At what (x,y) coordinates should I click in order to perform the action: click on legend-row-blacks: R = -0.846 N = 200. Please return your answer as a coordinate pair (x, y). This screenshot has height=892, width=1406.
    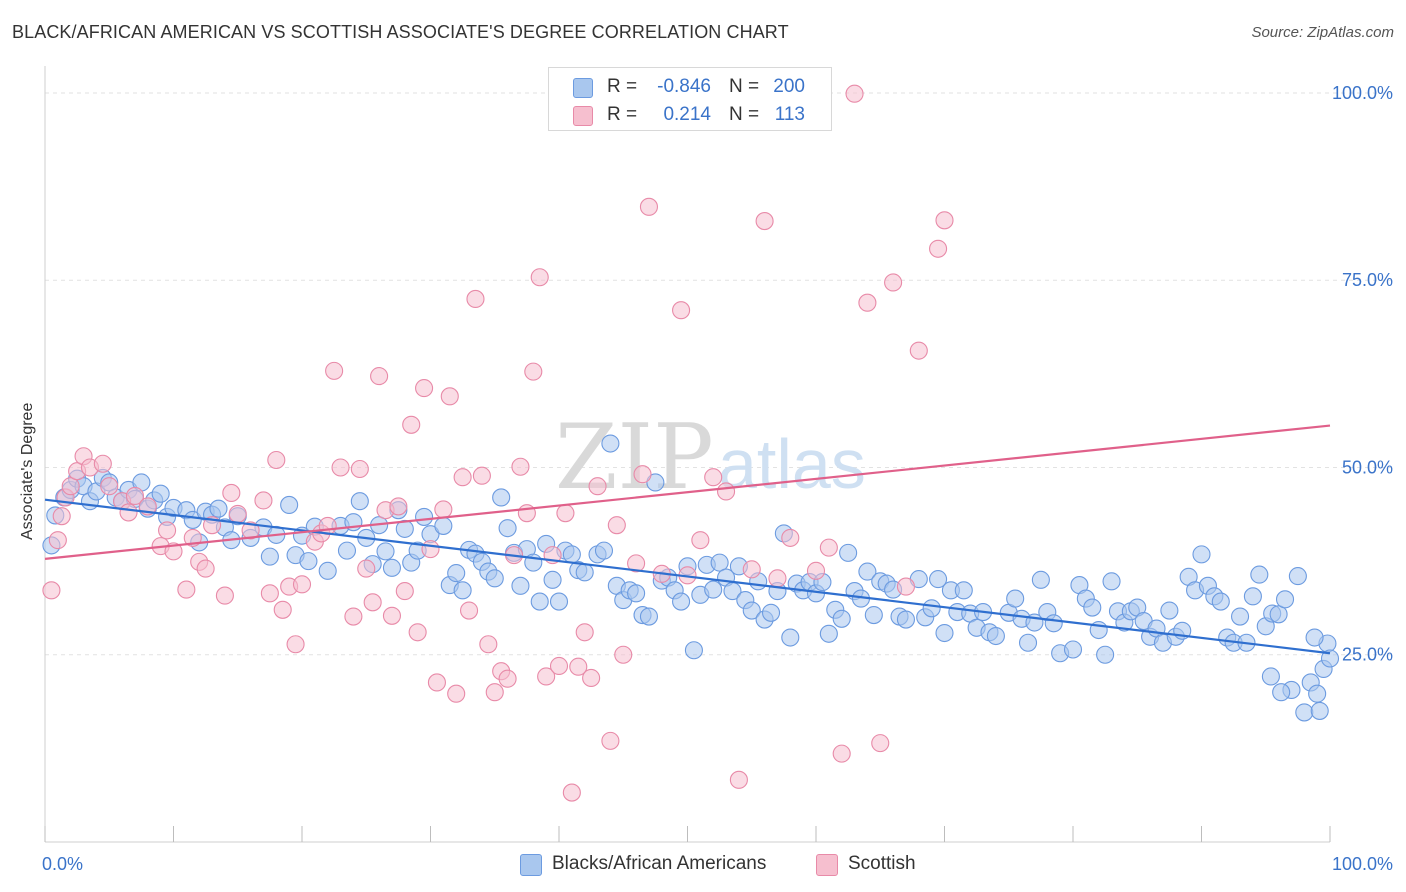
    Looking at the image, I should click on (690, 88).